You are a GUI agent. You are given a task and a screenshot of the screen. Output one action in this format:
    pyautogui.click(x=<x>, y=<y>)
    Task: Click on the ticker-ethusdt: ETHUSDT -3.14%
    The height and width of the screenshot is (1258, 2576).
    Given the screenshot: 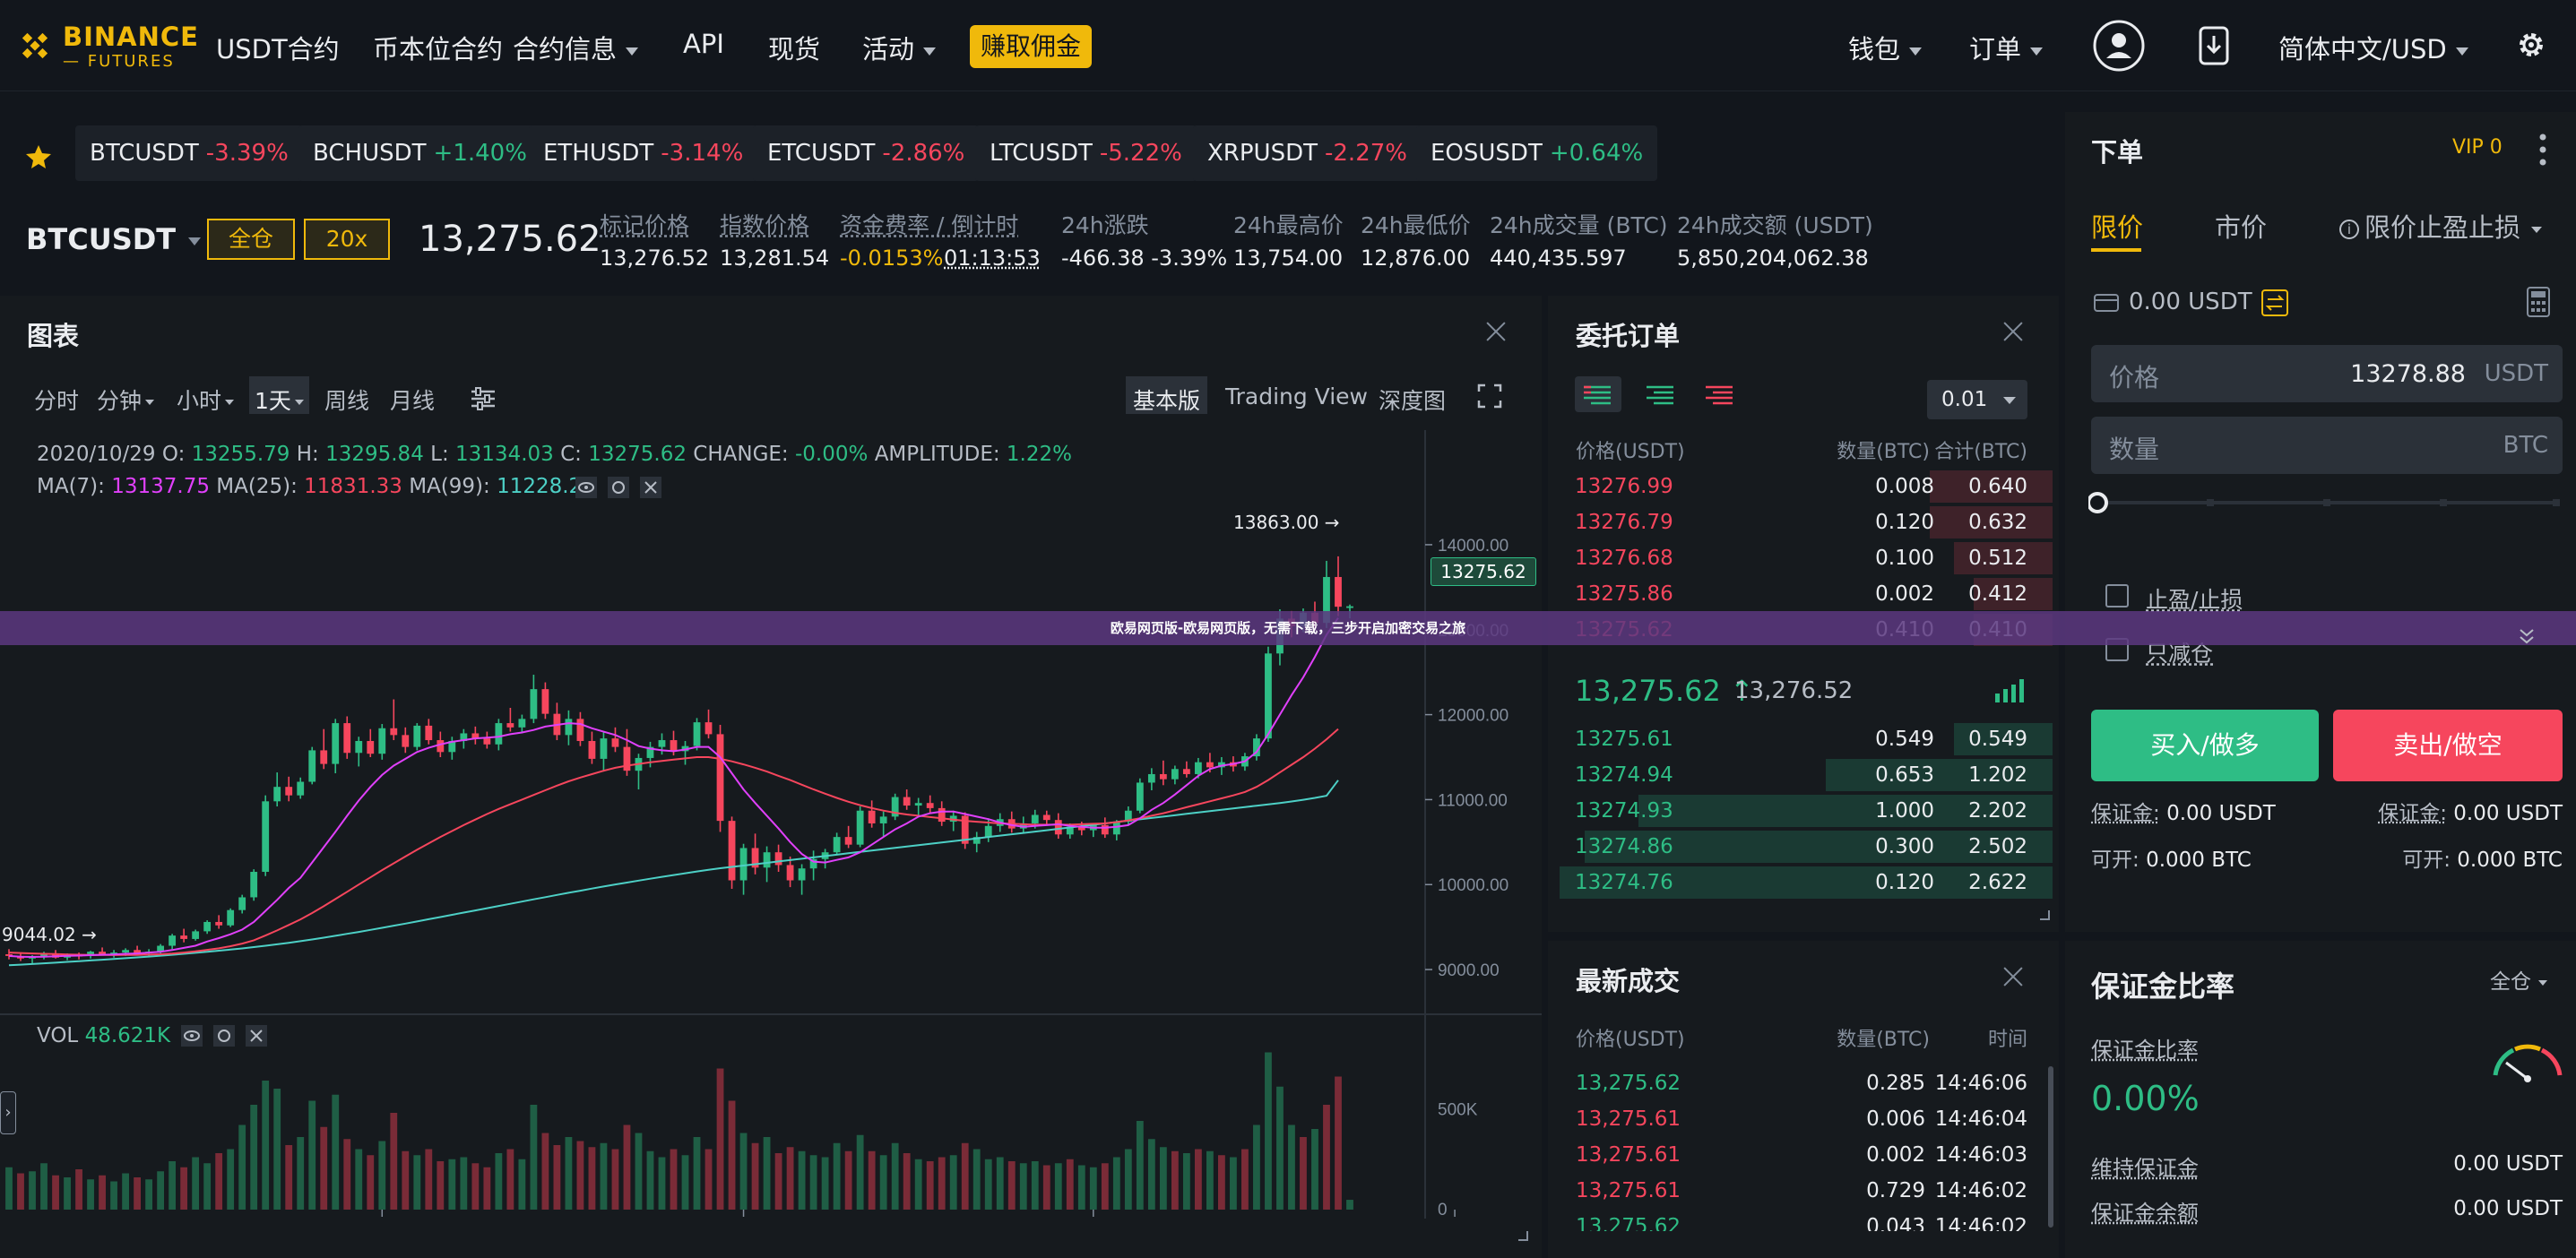 What is the action you would take?
    pyautogui.click(x=643, y=153)
    